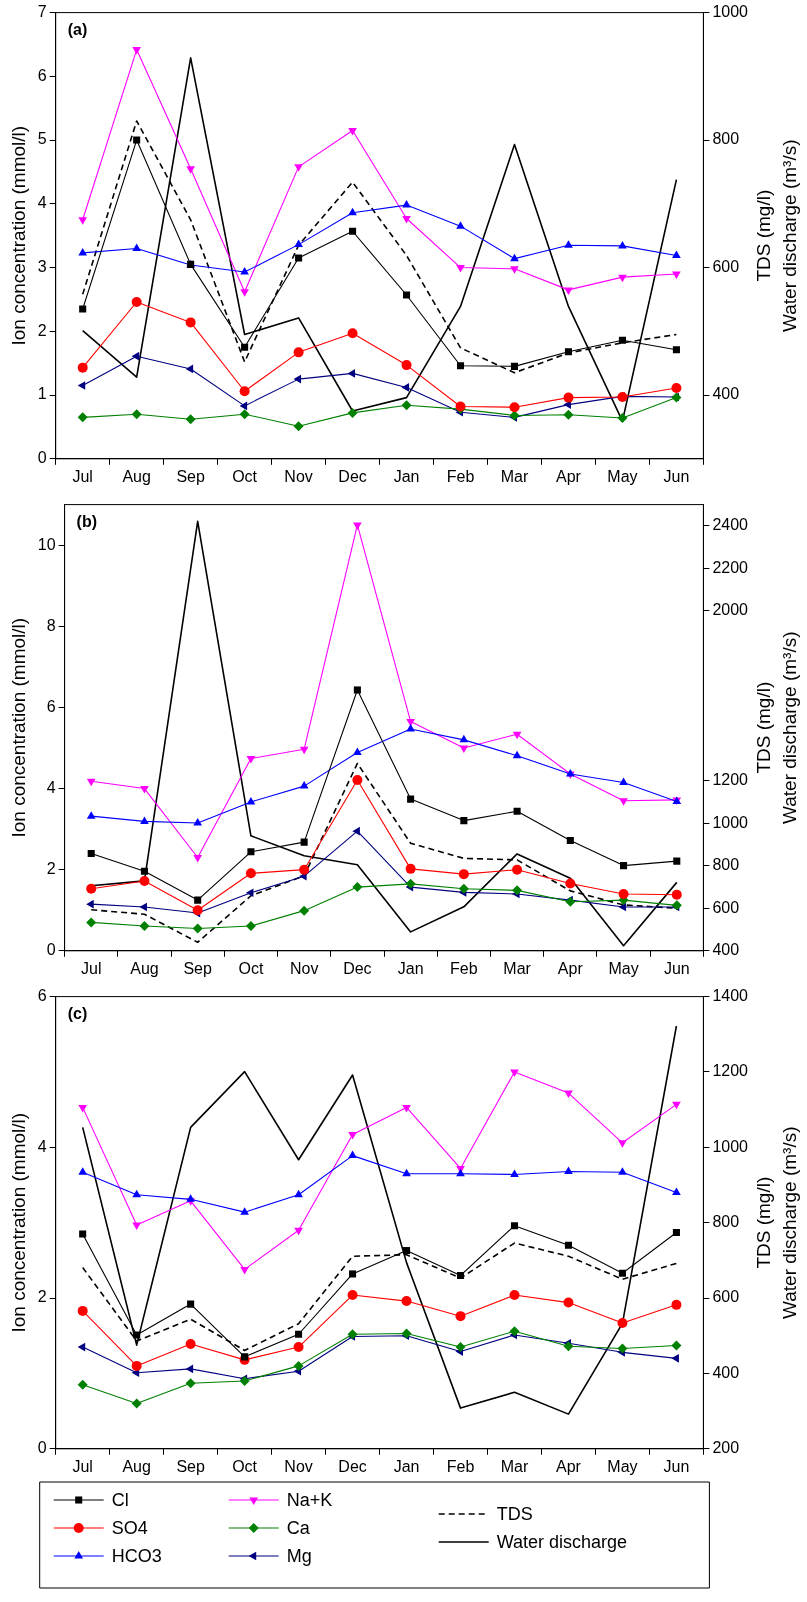 This screenshot has height=1602, width=807. What do you see at coordinates (42, 394) in the screenshot?
I see `y-tick-label: 1` at bounding box center [42, 394].